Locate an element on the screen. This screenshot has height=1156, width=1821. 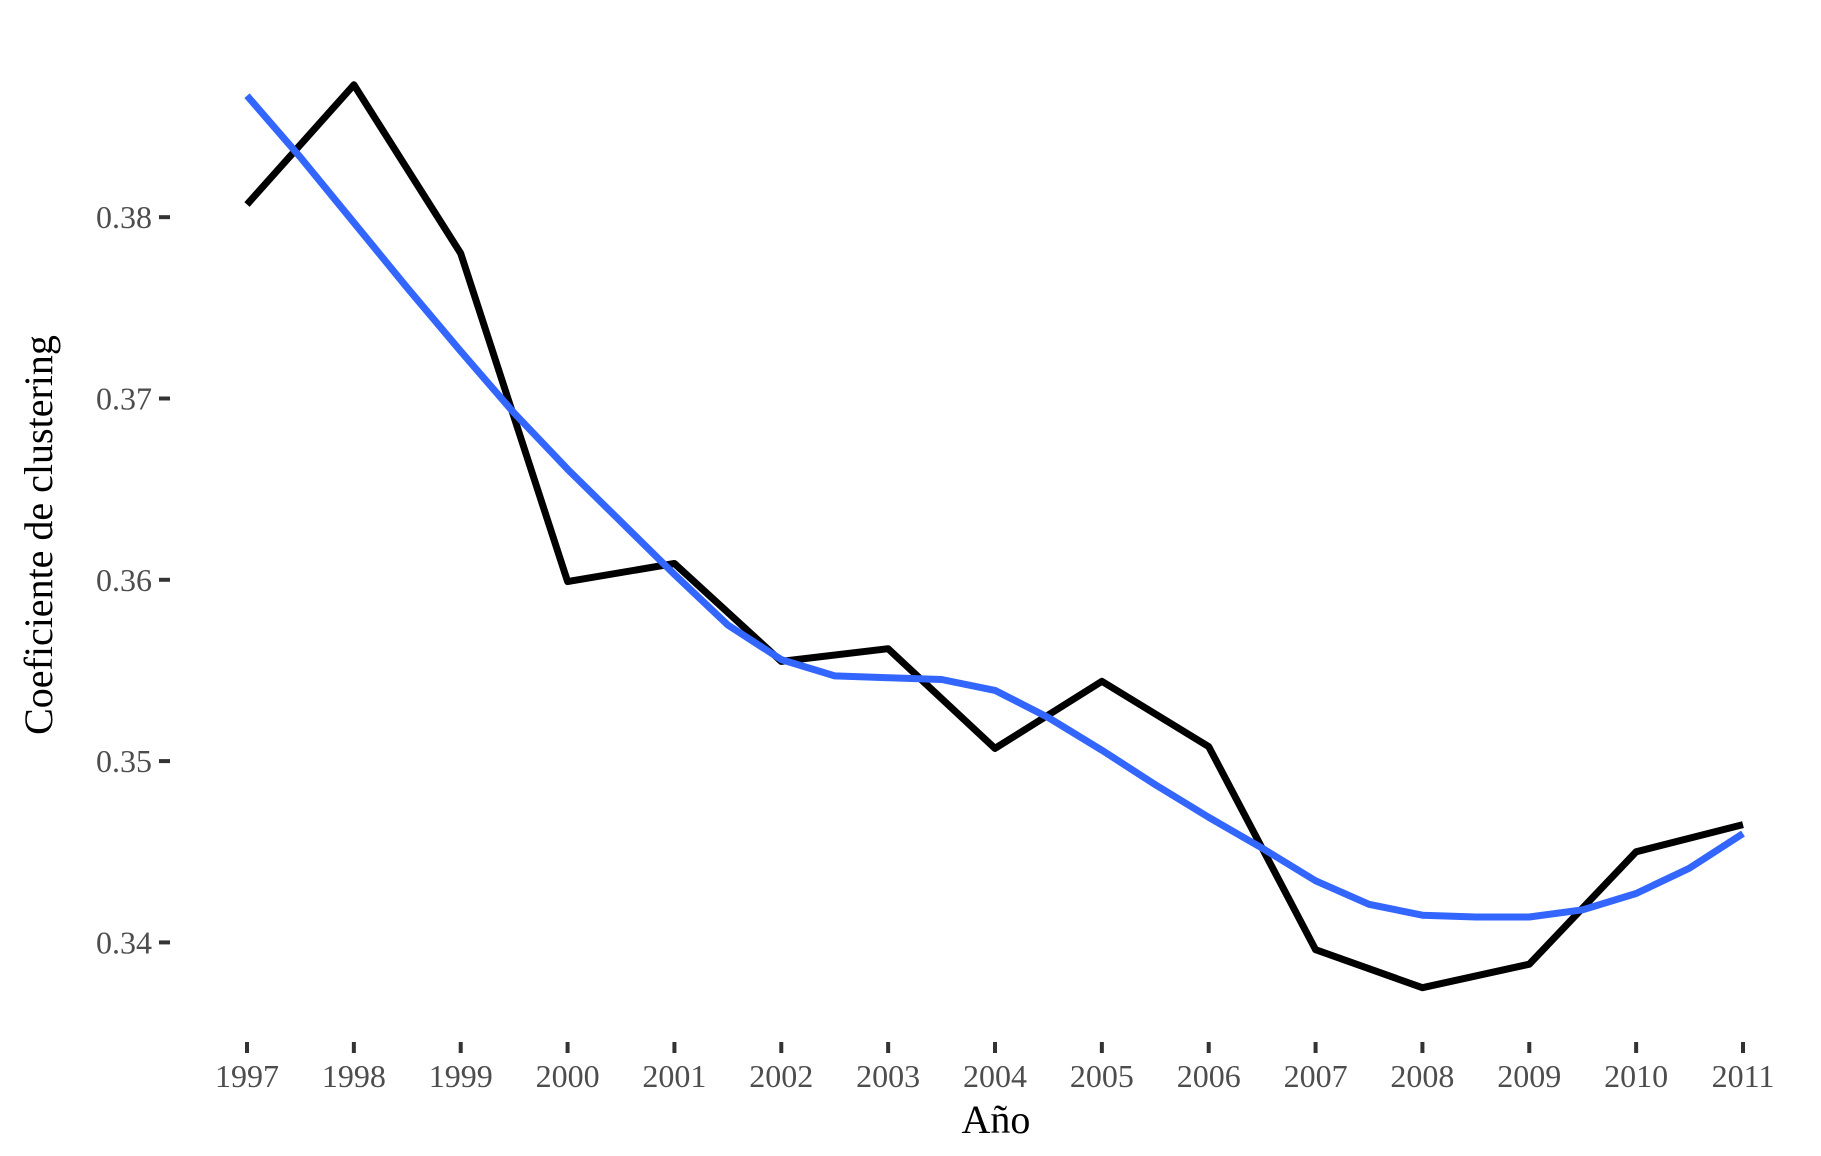
y-tick-label: 0.36 is located at coordinates (124, 580).